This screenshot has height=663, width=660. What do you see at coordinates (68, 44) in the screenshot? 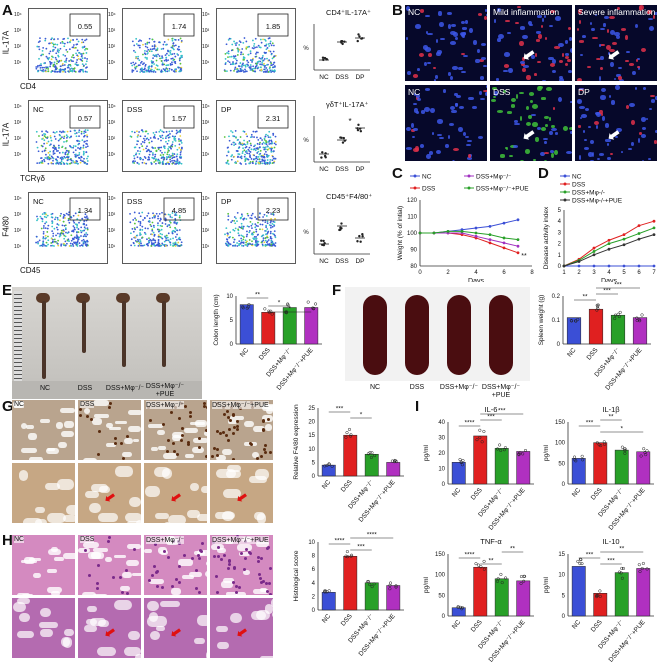
I see `flow-density-plot: 0.55` at bounding box center [68, 44].